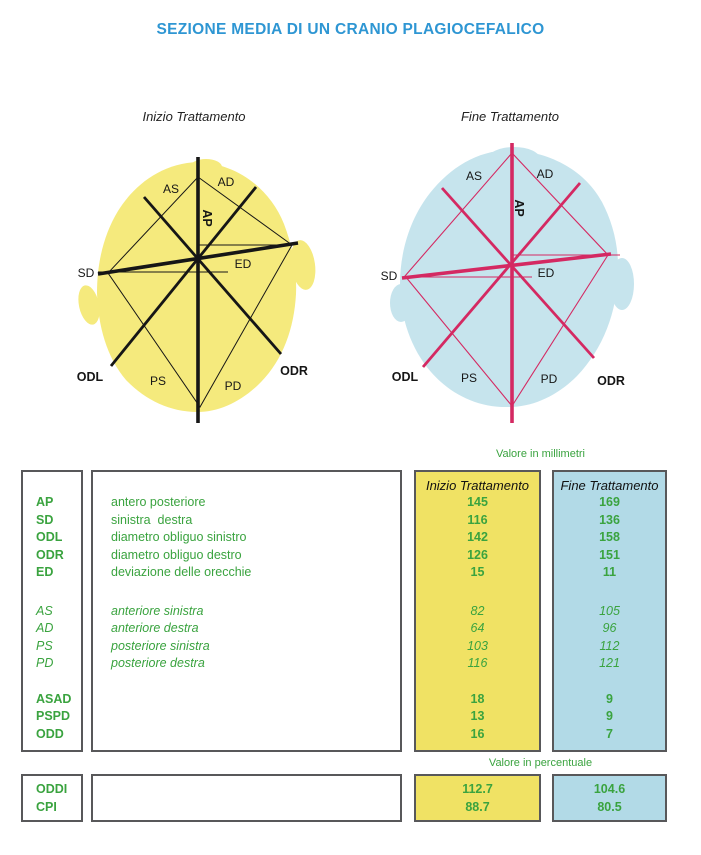 The width and height of the screenshot is (701, 855). What do you see at coordinates (609, 485) in the screenshot?
I see `column-header-fine: Fine Trattamento` at bounding box center [609, 485].